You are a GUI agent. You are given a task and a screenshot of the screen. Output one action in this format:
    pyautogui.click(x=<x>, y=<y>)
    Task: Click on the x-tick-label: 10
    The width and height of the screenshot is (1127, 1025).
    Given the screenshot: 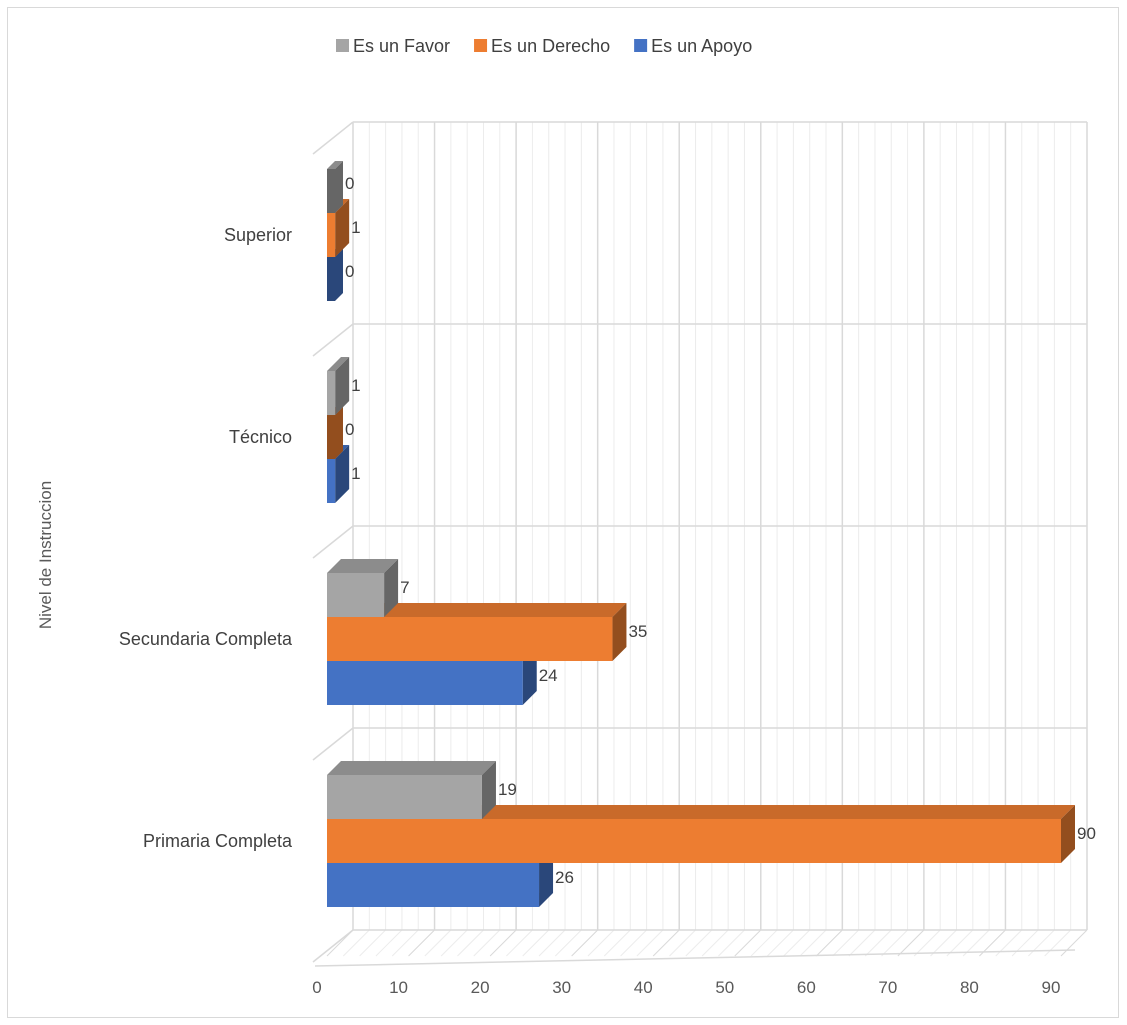 What is the action you would take?
    pyautogui.click(x=398, y=987)
    